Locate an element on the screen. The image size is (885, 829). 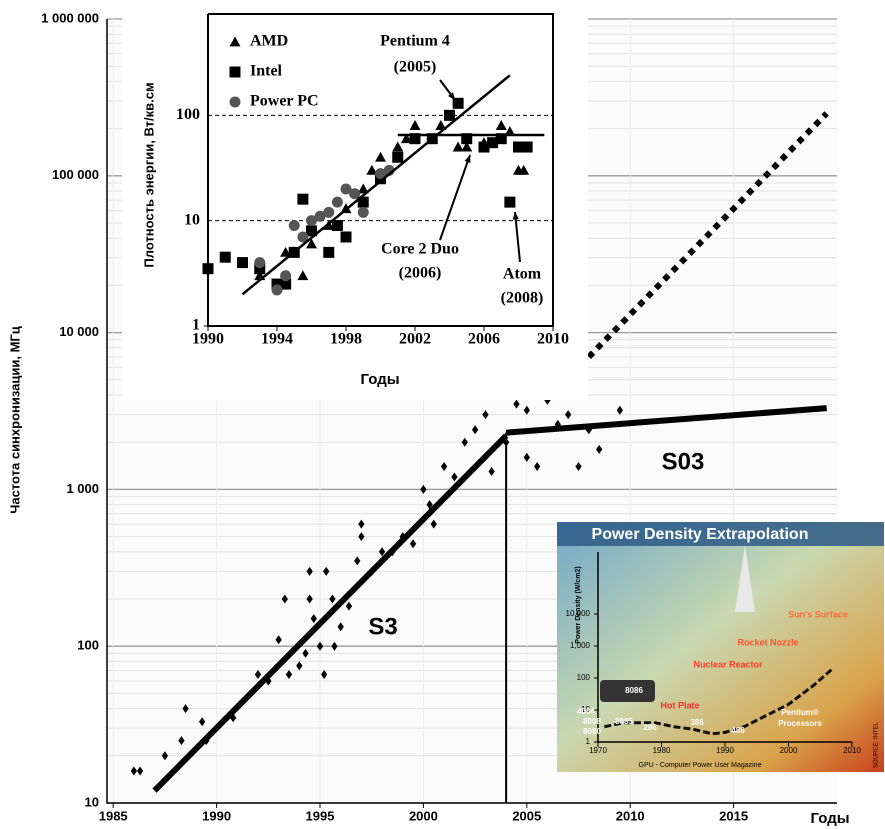
annotation: S03 is located at coordinates (683, 461).